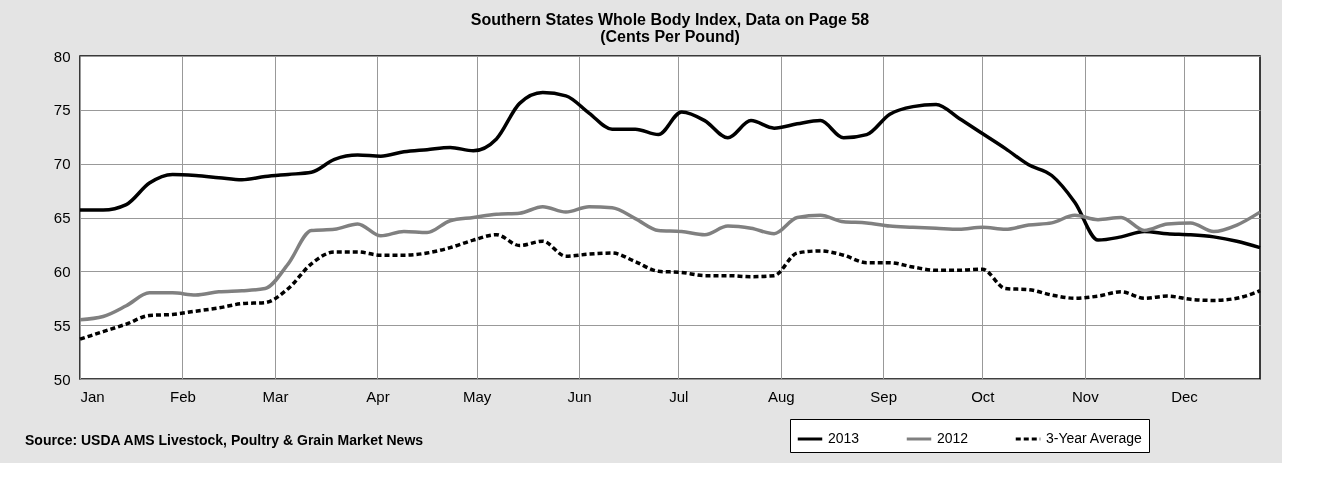 The image size is (1344, 502). What do you see at coordinates (953, 438) in the screenshot?
I see `legend-label: 2012` at bounding box center [953, 438].